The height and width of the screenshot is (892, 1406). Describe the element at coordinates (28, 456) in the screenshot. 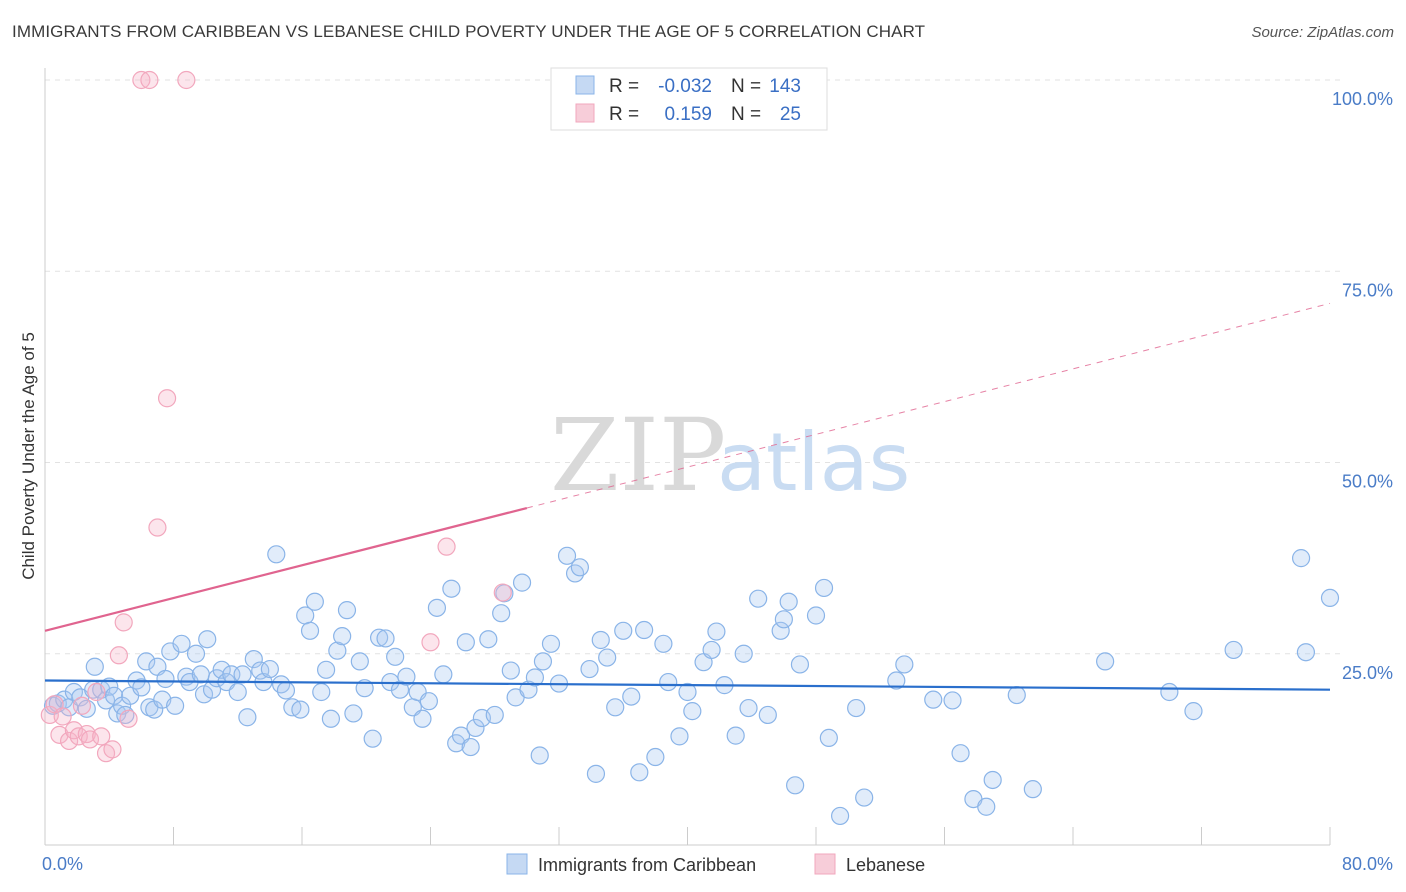

I see `y-axis-label: Child Poverty Under the Age of 5` at that location.